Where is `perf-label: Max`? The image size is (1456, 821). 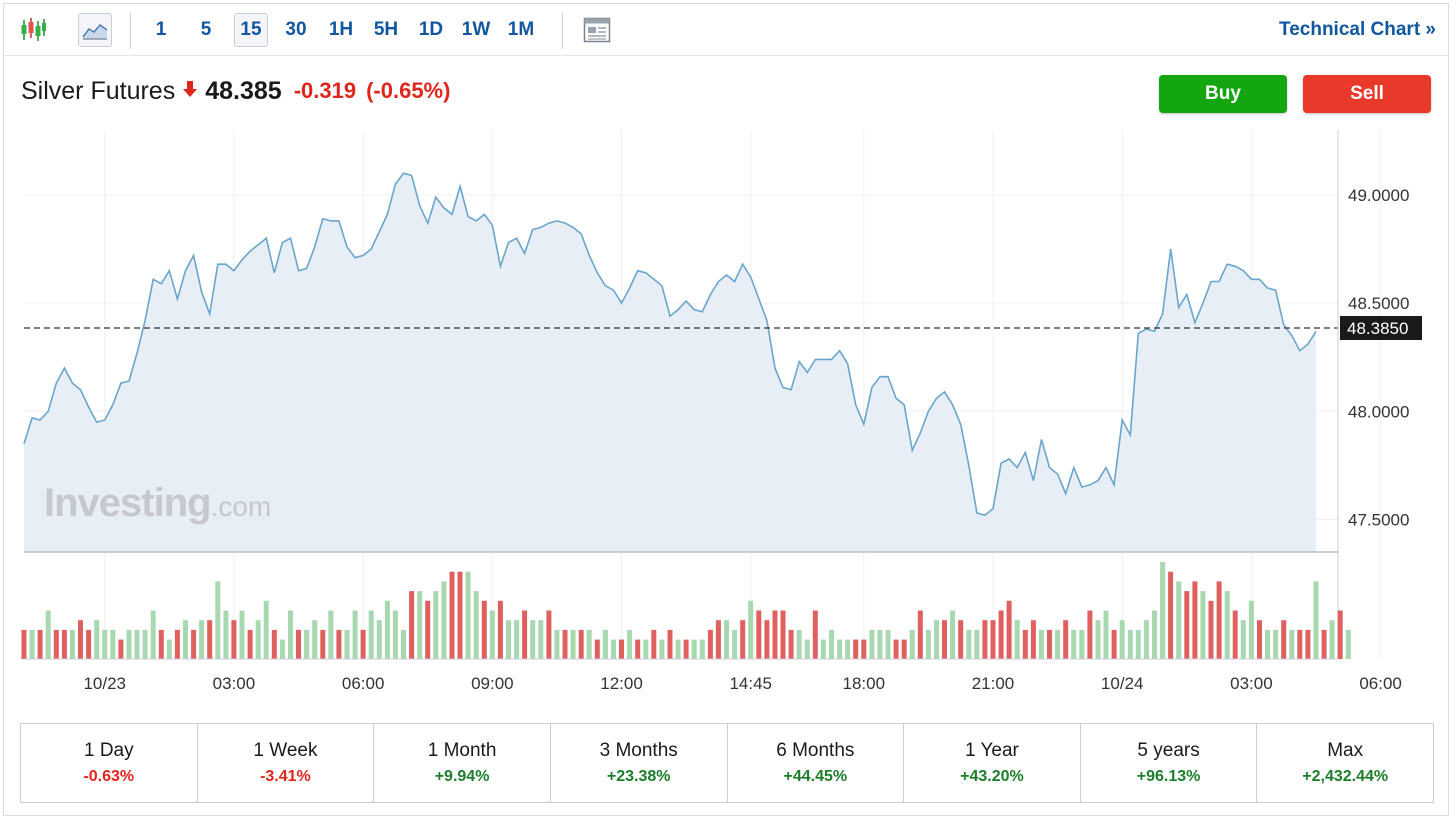
perf-label: Max is located at coordinates (1345, 750).